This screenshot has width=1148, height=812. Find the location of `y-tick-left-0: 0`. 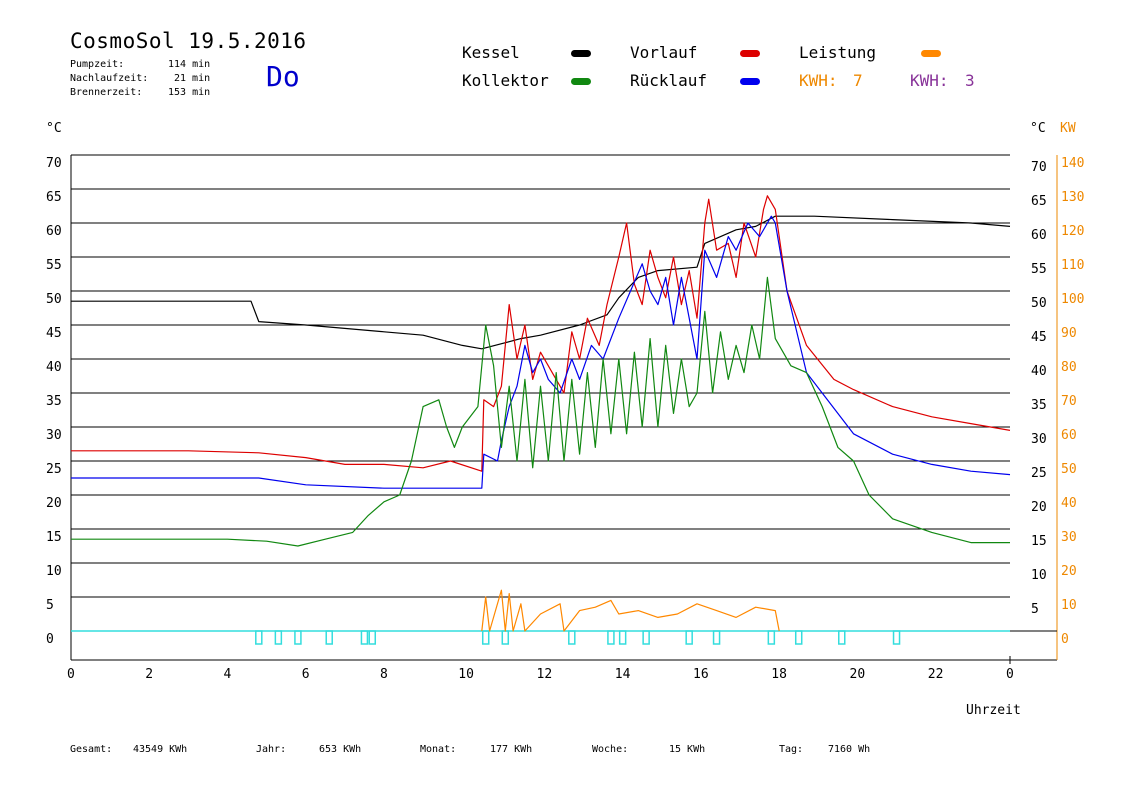

y-tick-left-0: 0 is located at coordinates (50, 639).